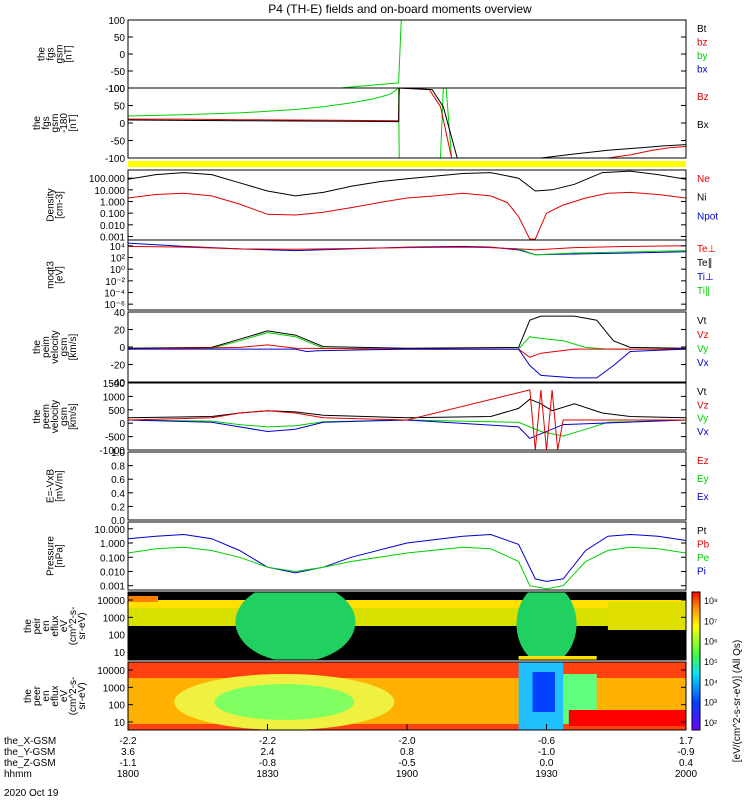 The width and height of the screenshot is (750, 800). I want to click on date-label: 2020 Oct 19, so click(31, 793).